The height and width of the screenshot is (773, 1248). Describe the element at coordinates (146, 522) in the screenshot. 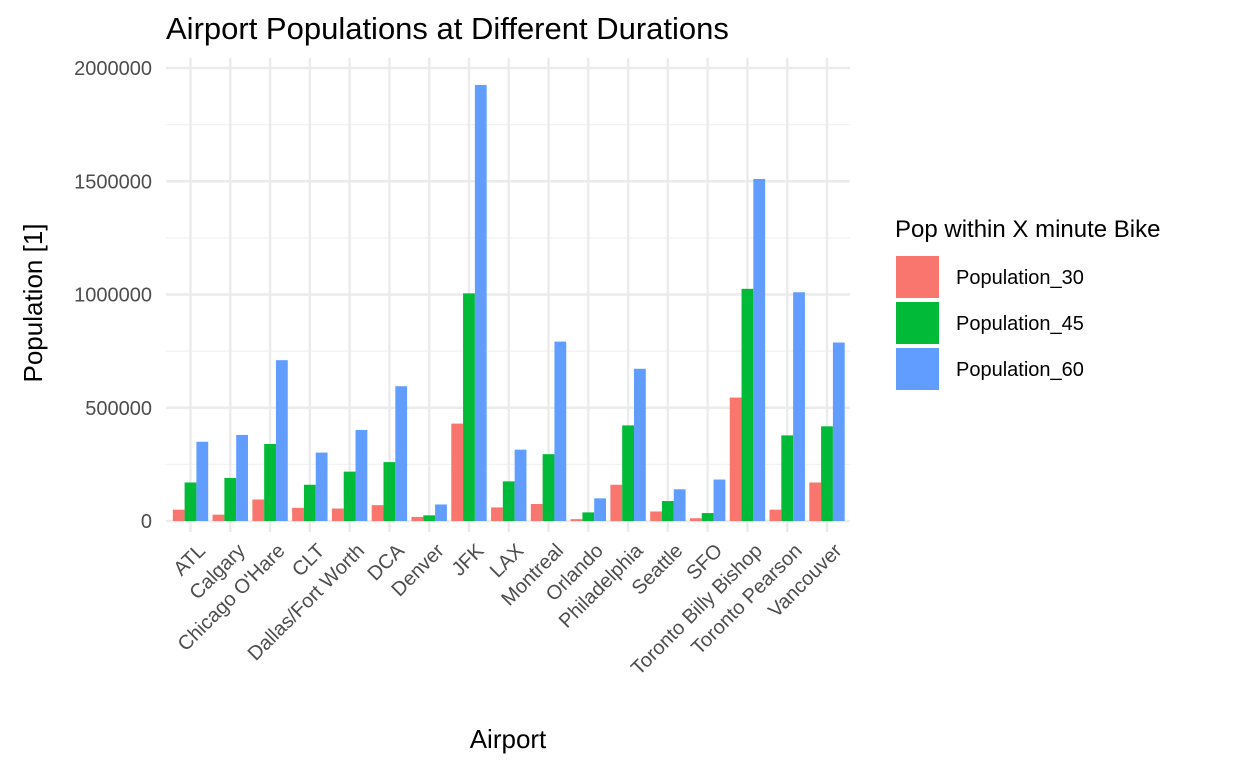

I see `y-tick-label: 0` at that location.